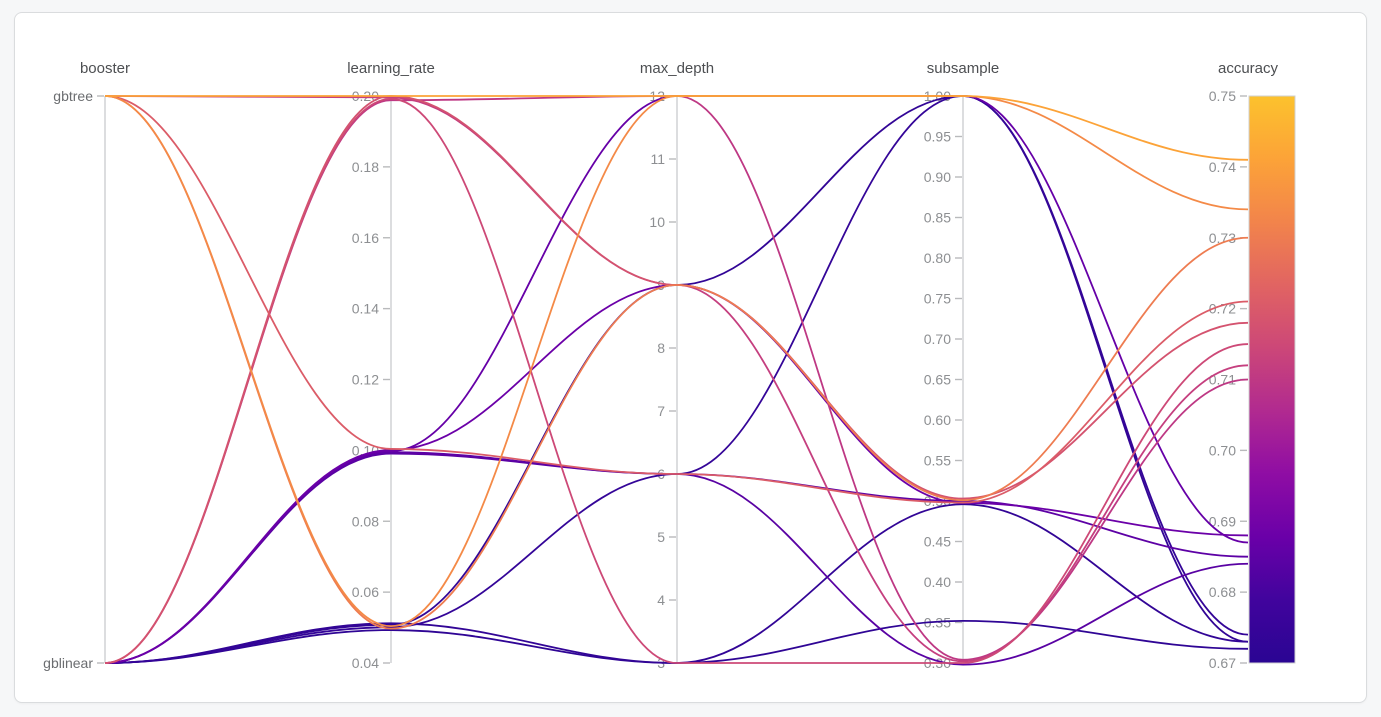 Image resolution: width=1381 pixels, height=717 pixels. Describe the element at coordinates (657, 159) in the screenshot. I see `tick-label-max_depth: 11` at that location.